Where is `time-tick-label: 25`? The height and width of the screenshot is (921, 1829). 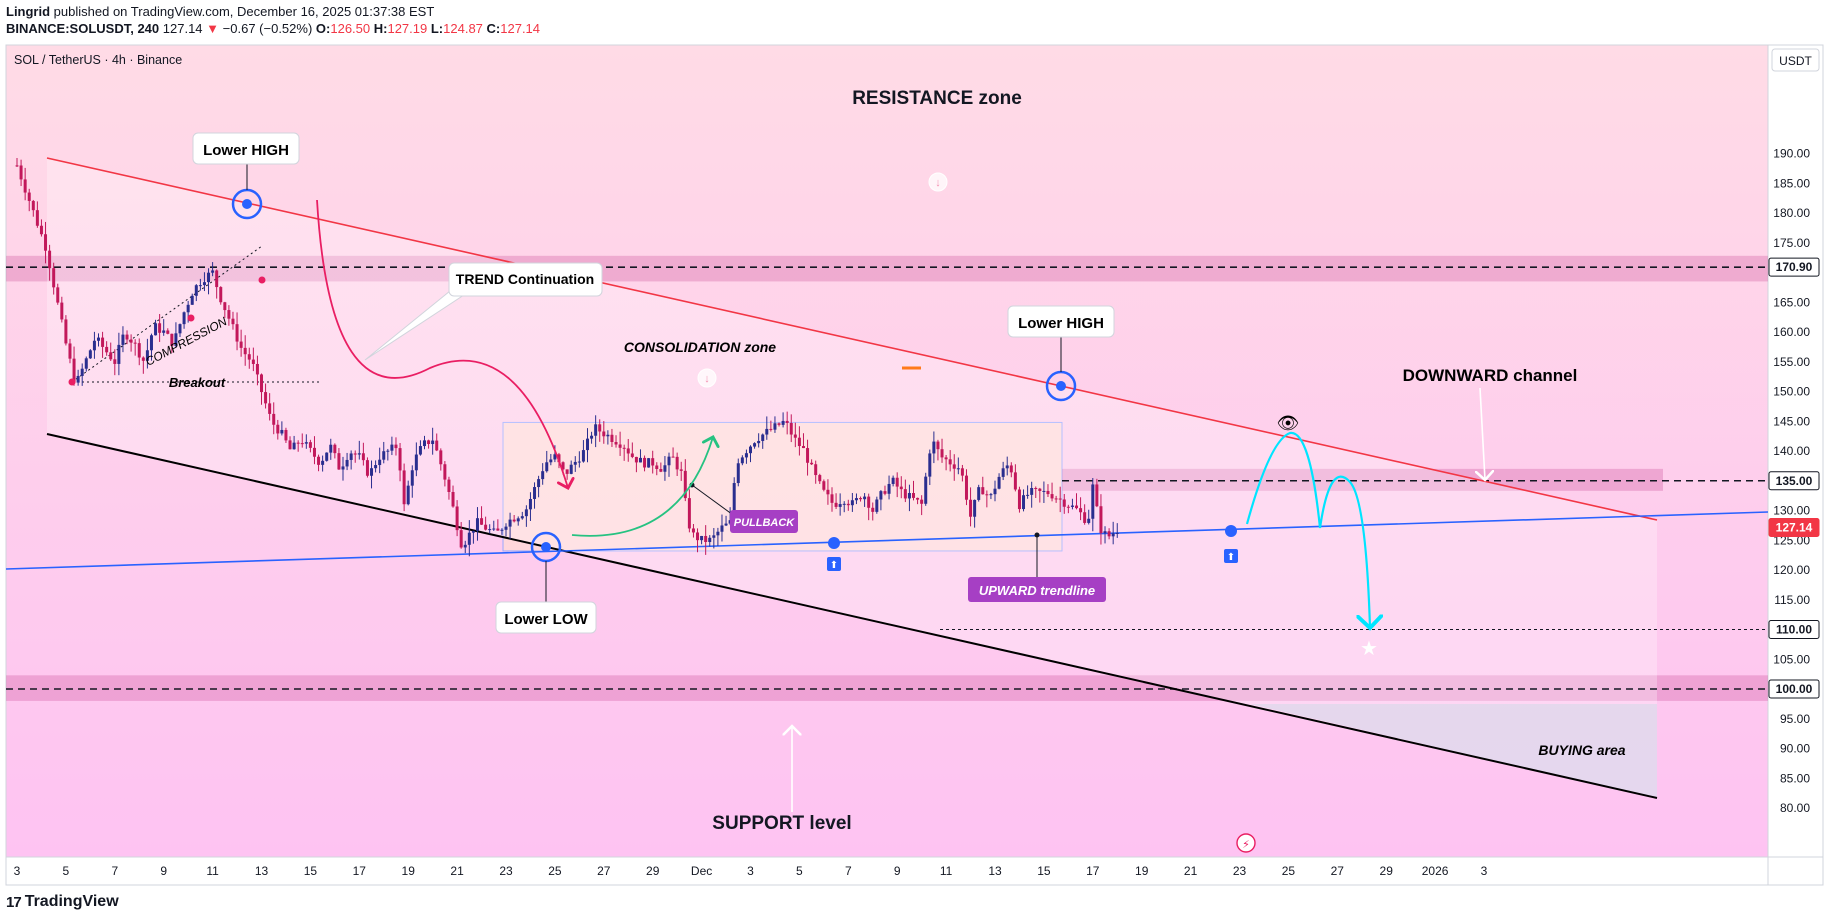
time-tick-label: 25 is located at coordinates (1289, 871).